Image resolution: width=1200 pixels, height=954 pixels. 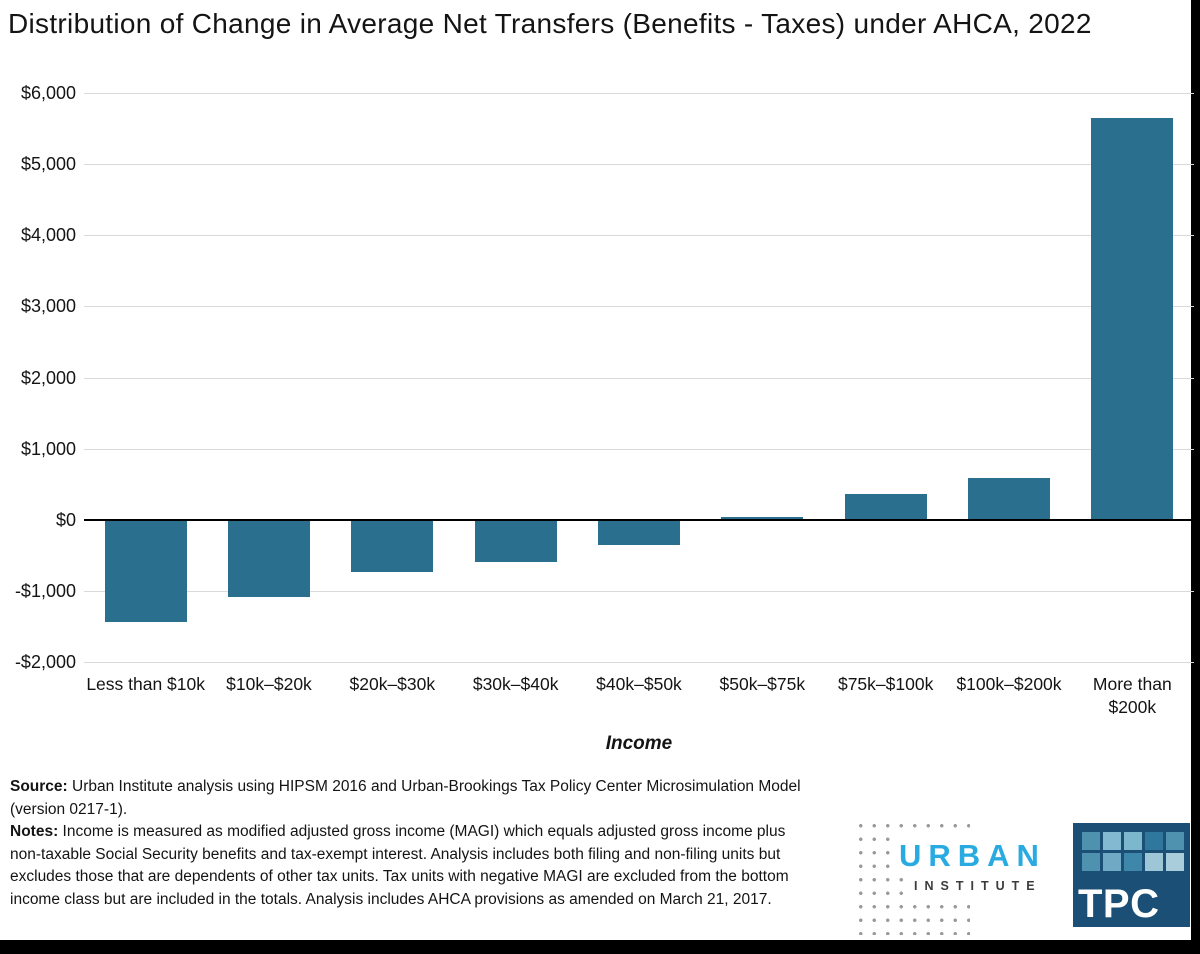 What do you see at coordinates (34, 831) in the screenshot?
I see `notes-label: Notes:` at bounding box center [34, 831].